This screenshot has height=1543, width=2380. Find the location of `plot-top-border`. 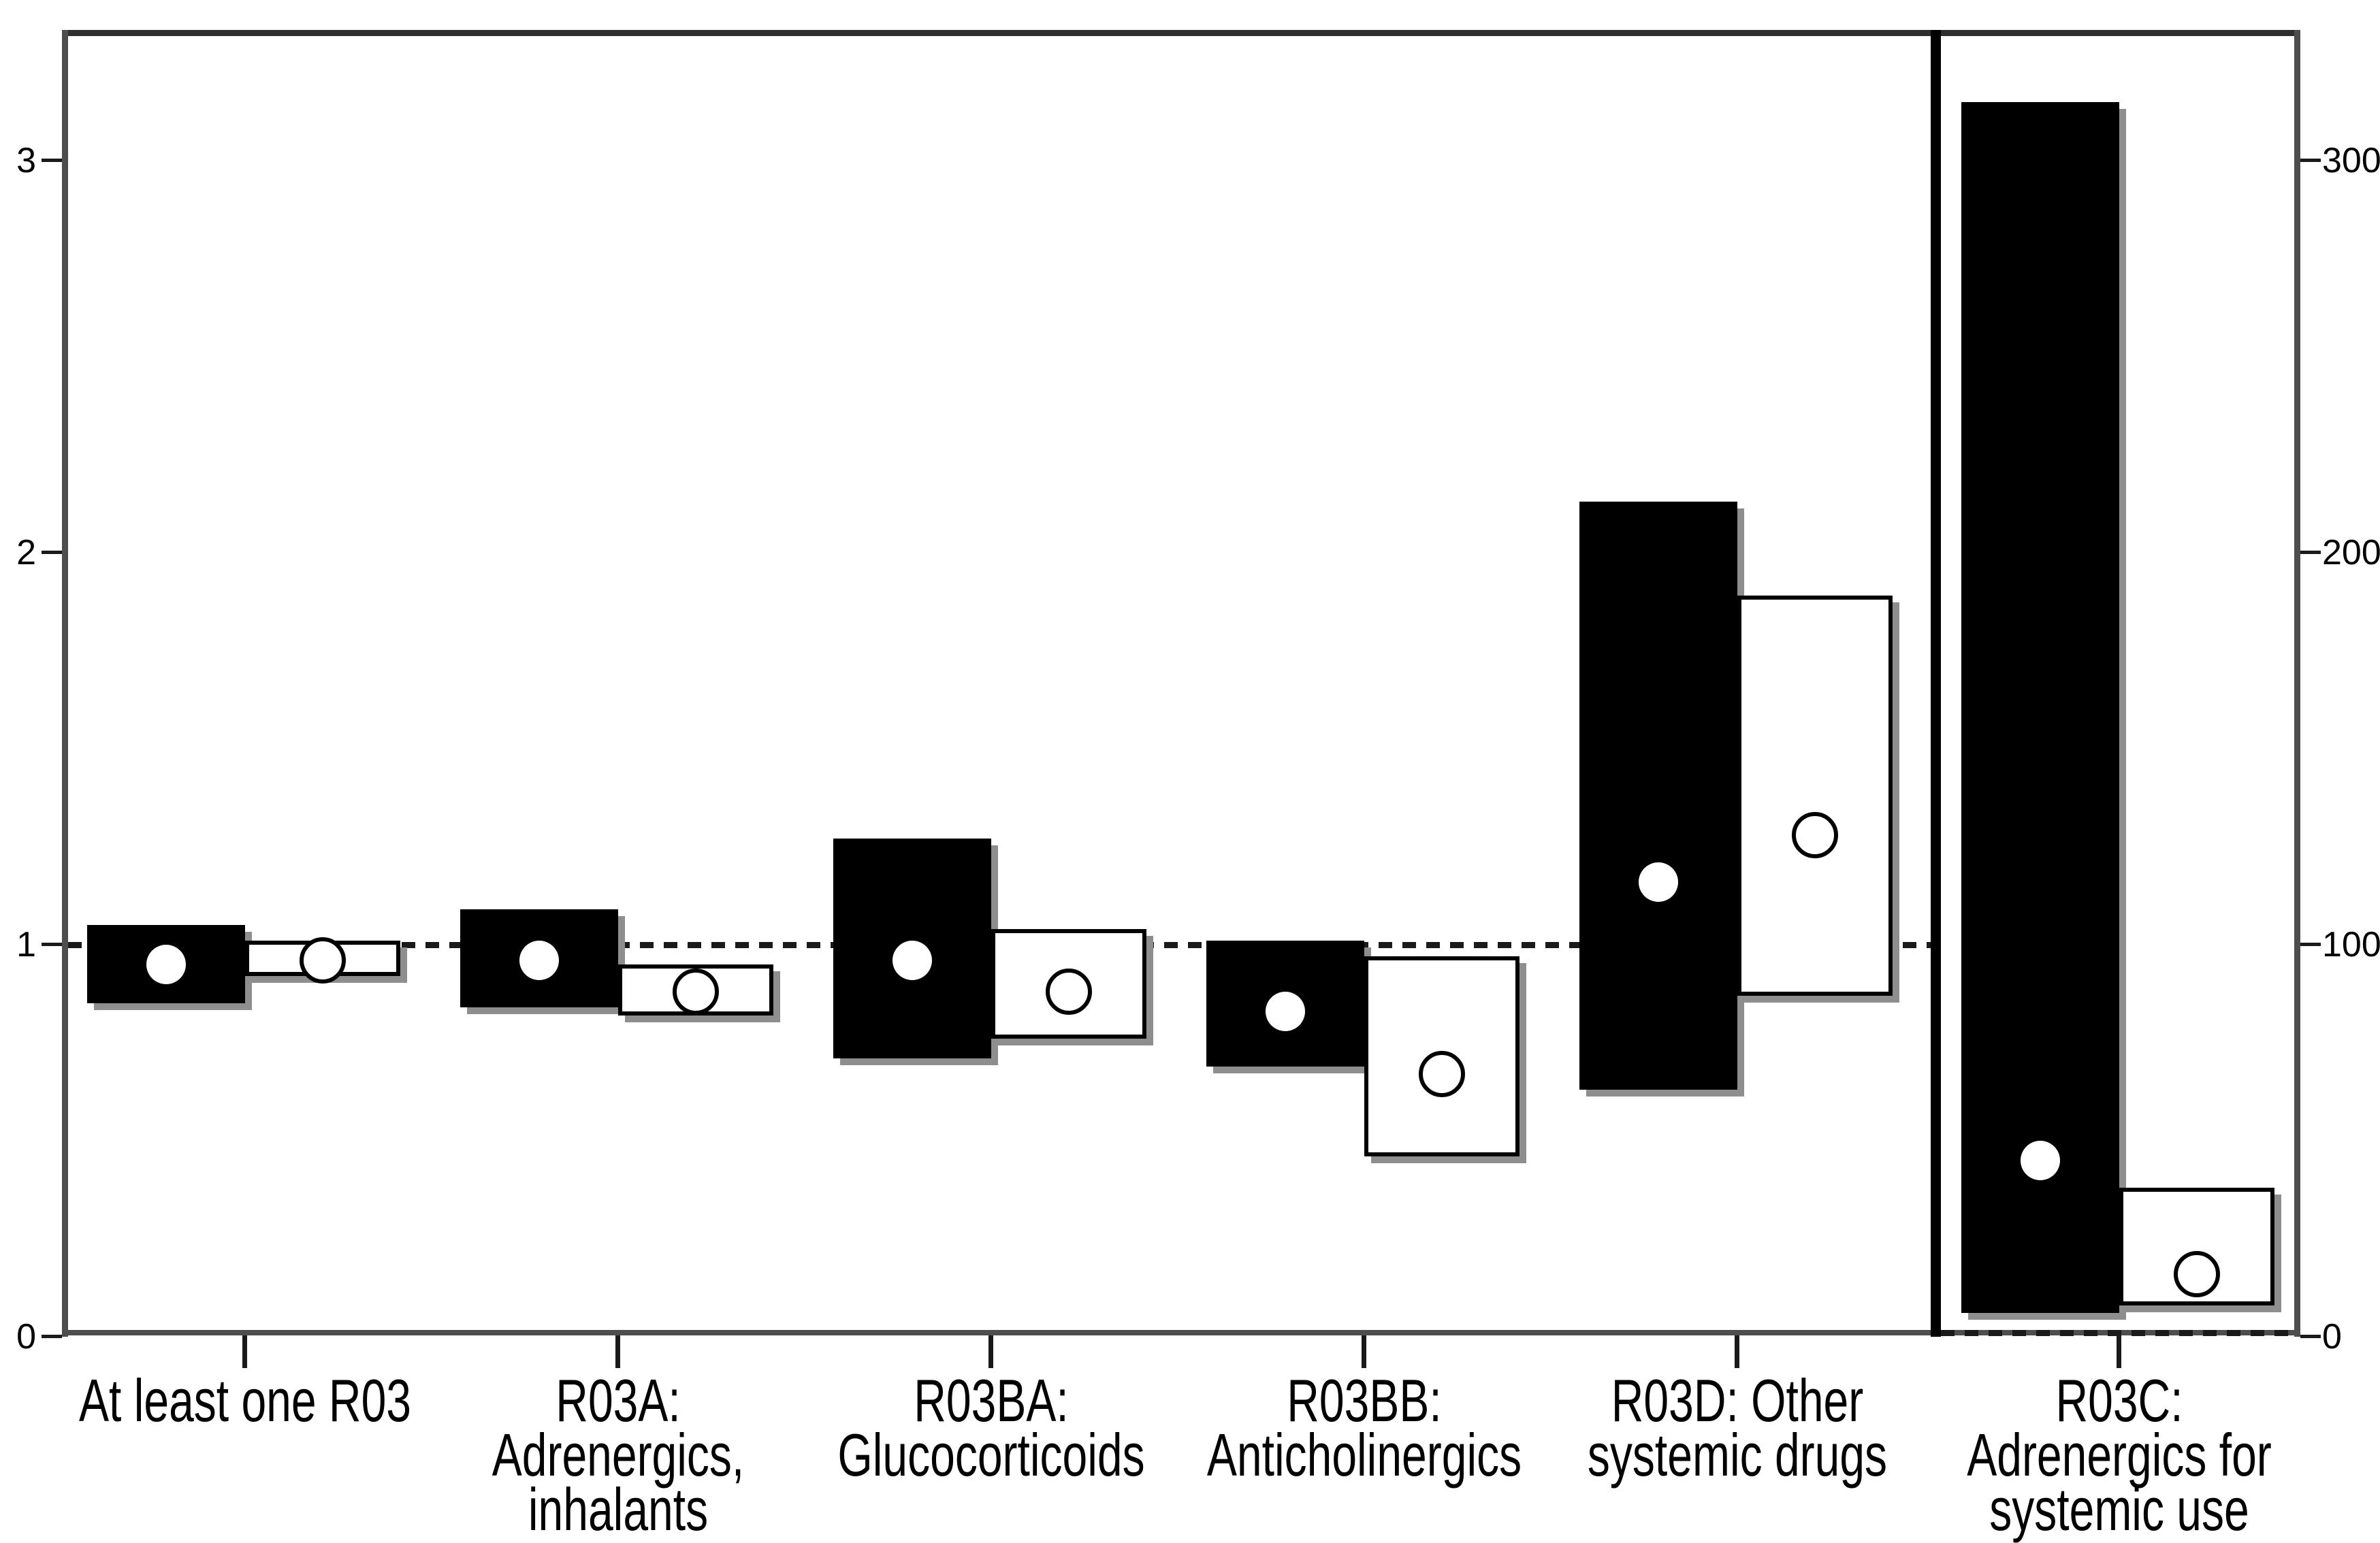

plot-top-border is located at coordinates (1181, 33).